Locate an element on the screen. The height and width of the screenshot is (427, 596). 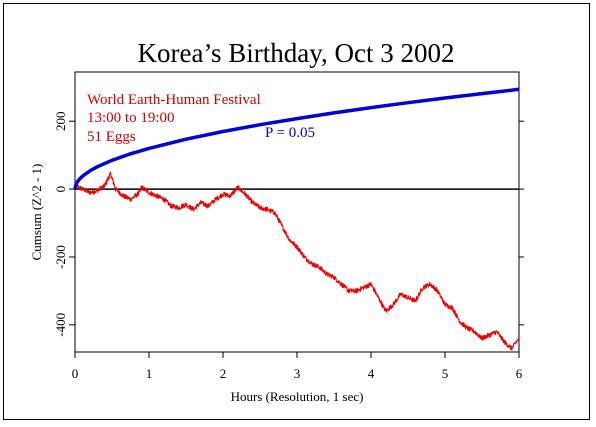
annotation-p-value: P = 0.05 is located at coordinates (290, 133).